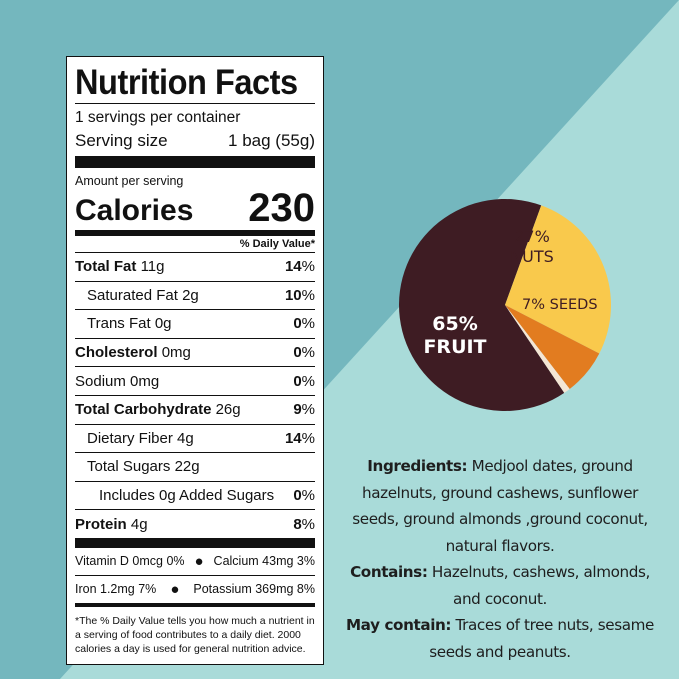 The image size is (679, 679). Describe the element at coordinates (195, 380) in the screenshot. I see `nutrient-row-sodium: Sodium 0mg 0%` at that location.